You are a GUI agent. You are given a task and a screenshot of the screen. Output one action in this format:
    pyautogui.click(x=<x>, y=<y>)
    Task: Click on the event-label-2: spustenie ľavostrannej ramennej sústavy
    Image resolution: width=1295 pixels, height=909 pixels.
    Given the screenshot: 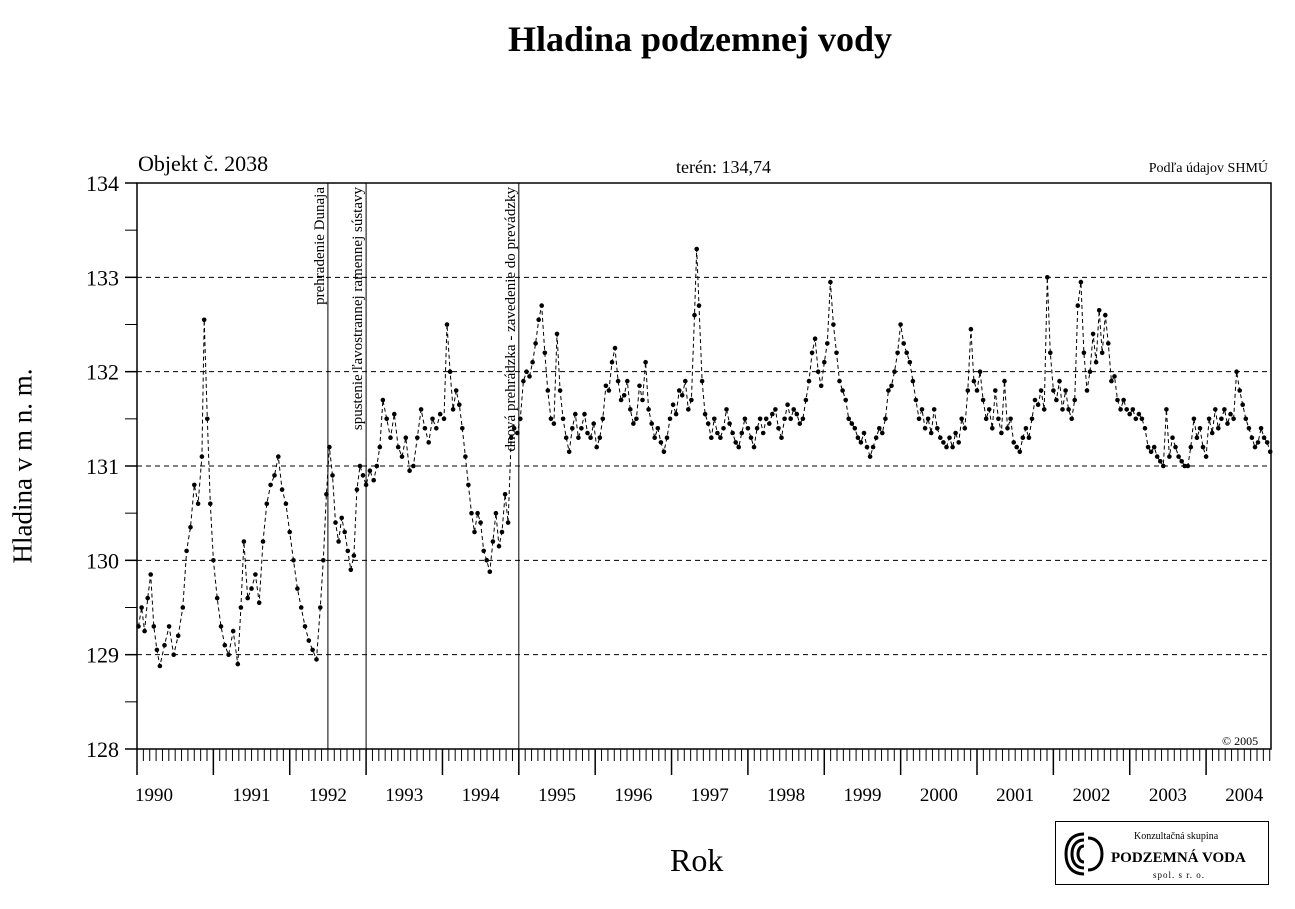 What is the action you would take?
    pyautogui.click(x=358, y=309)
    